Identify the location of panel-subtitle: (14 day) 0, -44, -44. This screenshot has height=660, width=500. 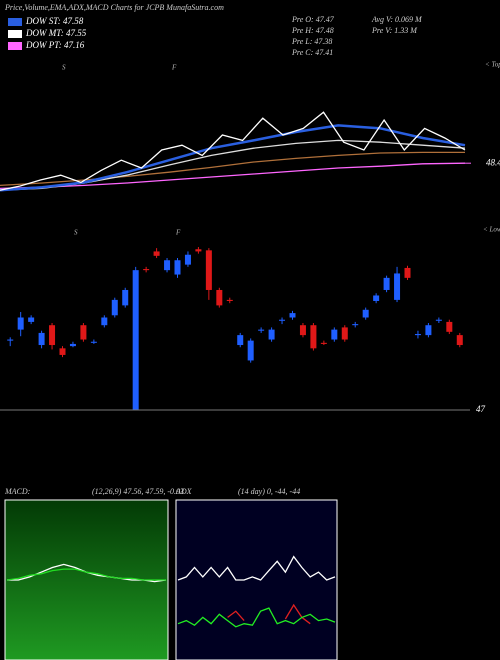
(269, 491).